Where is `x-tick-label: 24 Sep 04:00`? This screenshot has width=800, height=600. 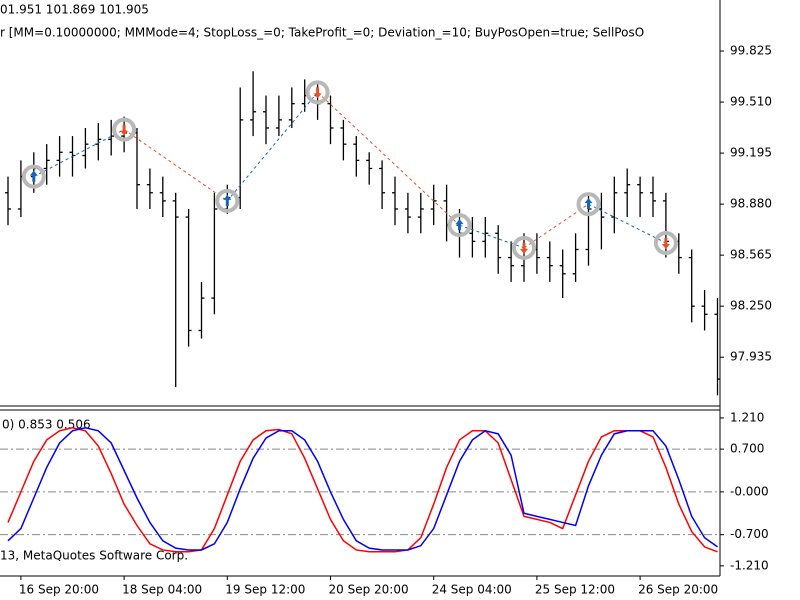 x-tick-label: 24 Sep 04:00 is located at coordinates (472, 590).